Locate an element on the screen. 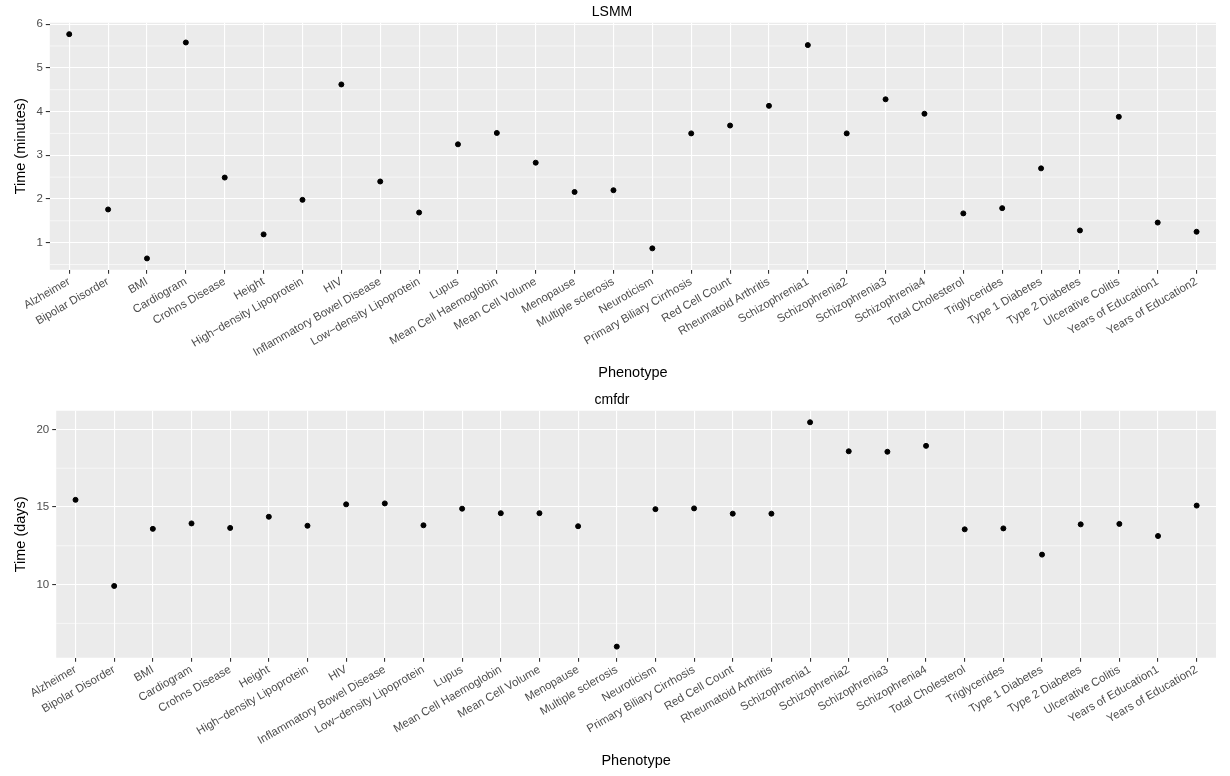  y-tick-label: 20 is located at coordinates (43, 428).